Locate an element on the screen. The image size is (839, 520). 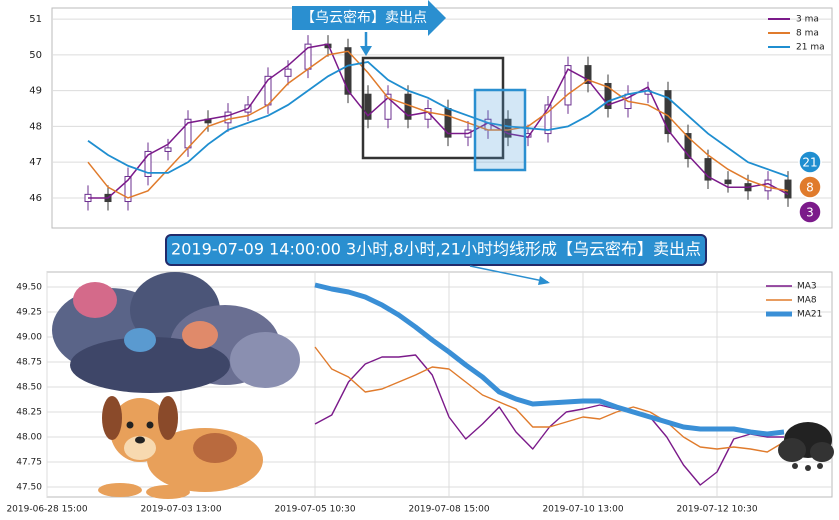
badge-label: 8 is located at coordinates (810, 188).